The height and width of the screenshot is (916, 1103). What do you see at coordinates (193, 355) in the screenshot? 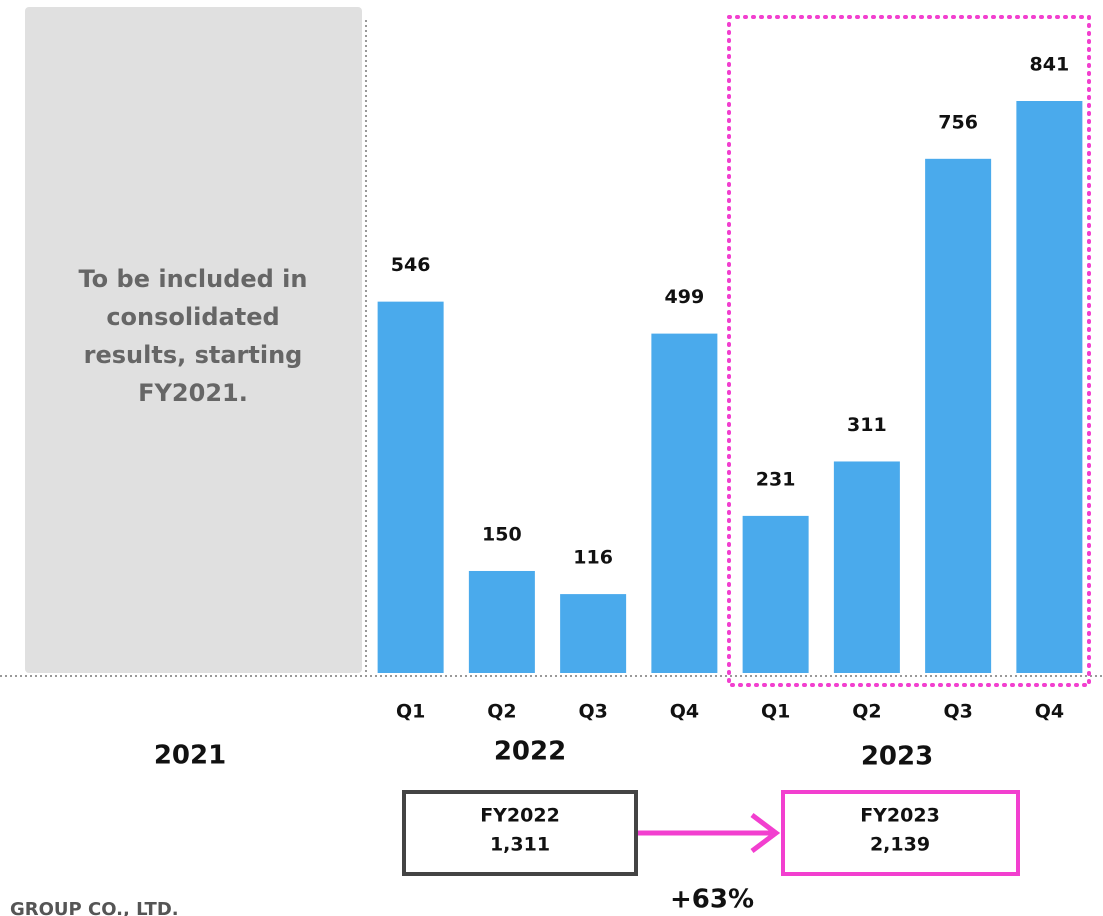
I see `note-line: results, starting` at bounding box center [193, 355].